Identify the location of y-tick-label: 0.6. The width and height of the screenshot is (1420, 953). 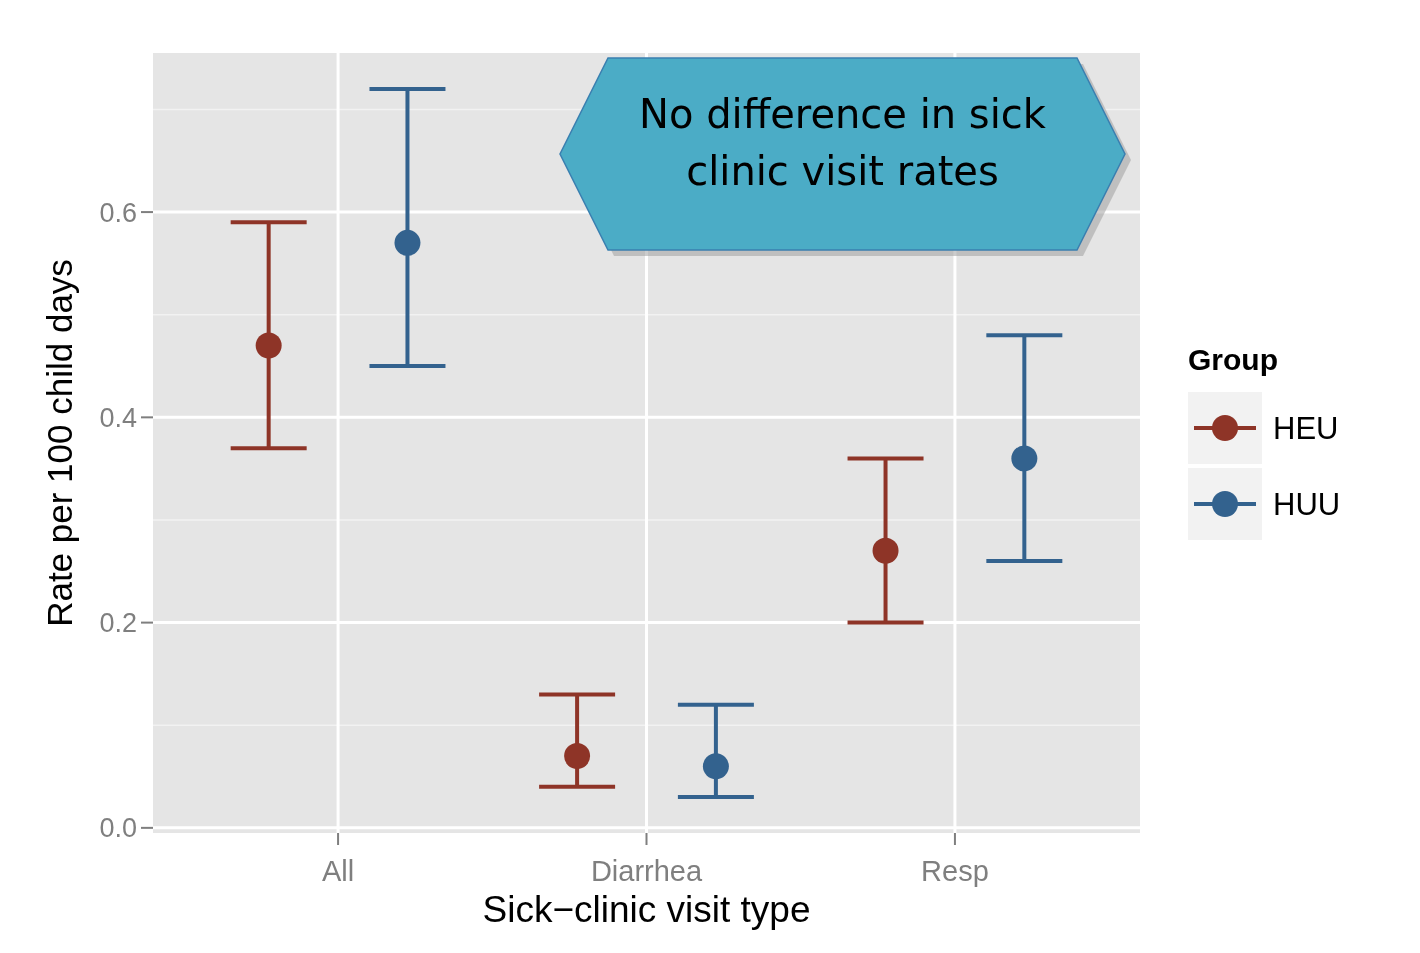
(118, 212).